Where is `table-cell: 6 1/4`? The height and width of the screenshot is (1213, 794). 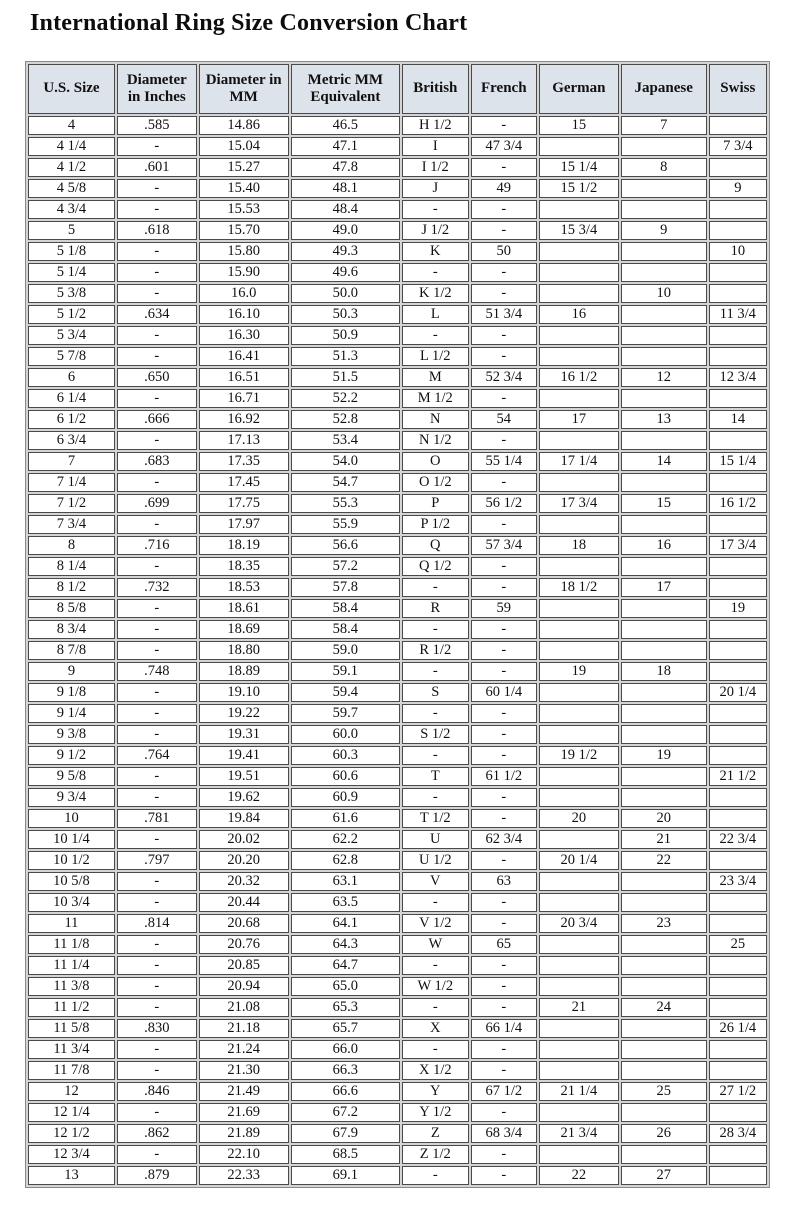 table-cell: 6 1/4 is located at coordinates (71, 398).